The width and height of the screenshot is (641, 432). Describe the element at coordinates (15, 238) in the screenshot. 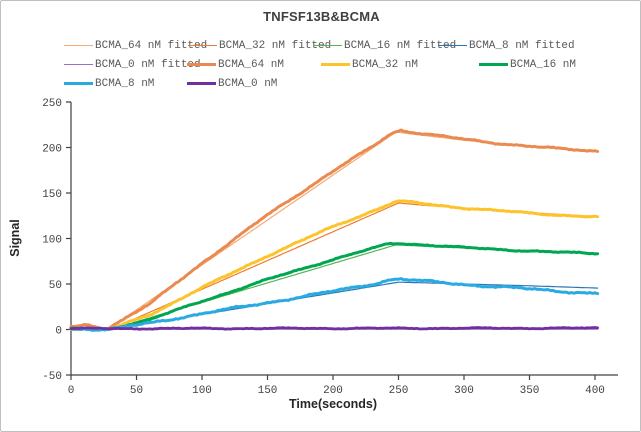

I see `y-axis-title: Signal` at that location.